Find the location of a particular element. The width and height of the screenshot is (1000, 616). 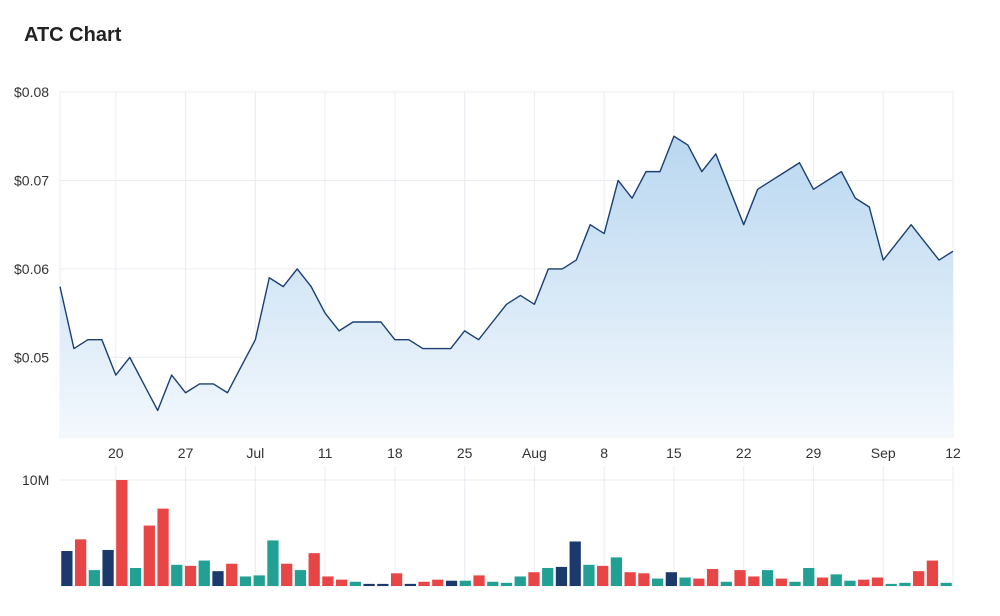

price-x-tick-label: 8 is located at coordinates (604, 453).